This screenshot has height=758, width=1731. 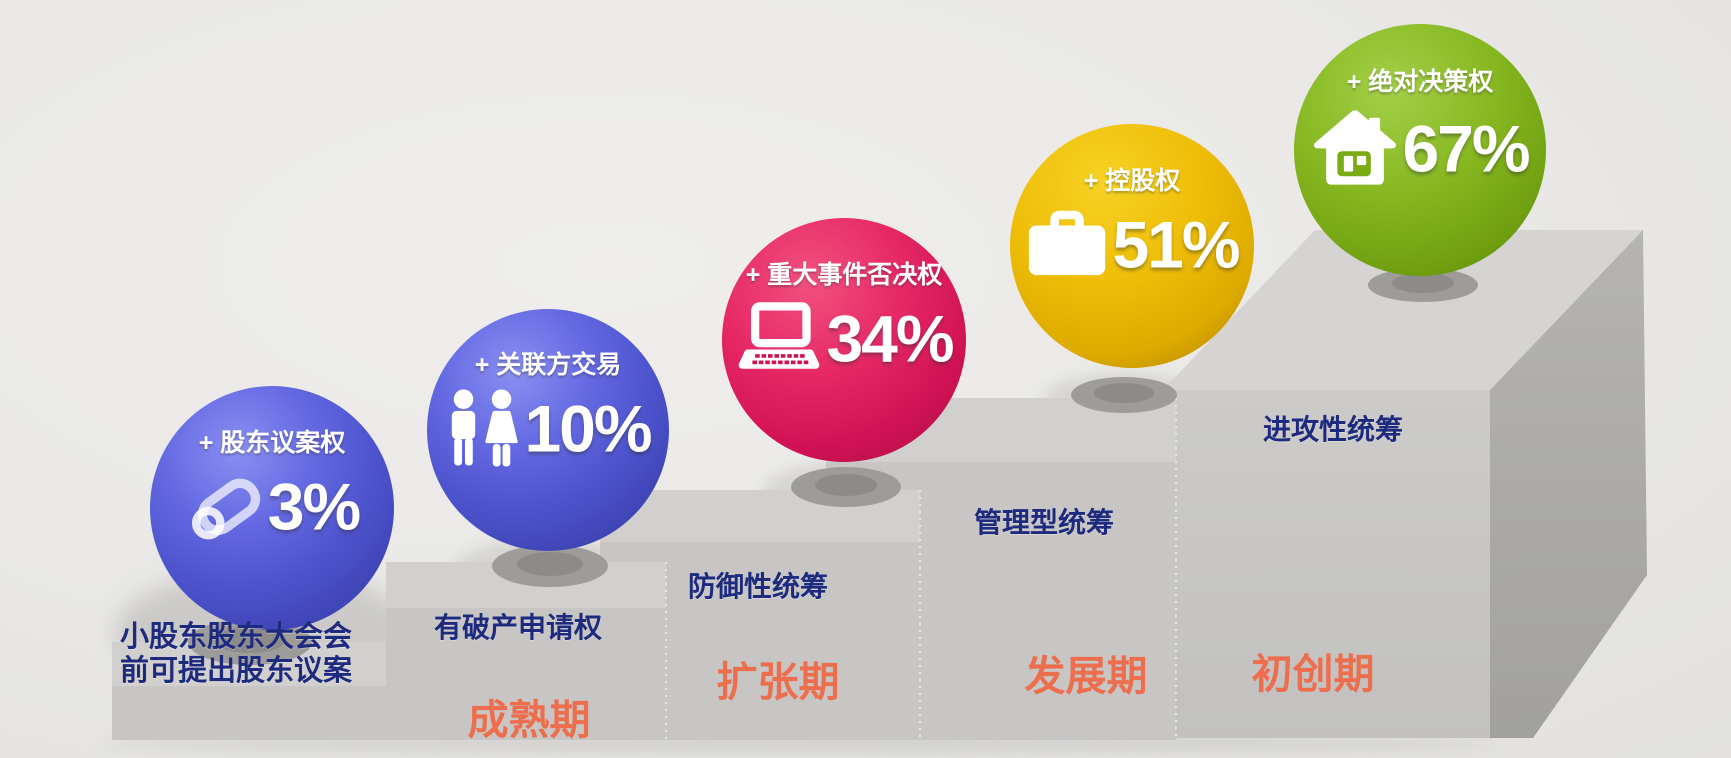 I want to click on briefcase-icon, so click(x=1067, y=245).